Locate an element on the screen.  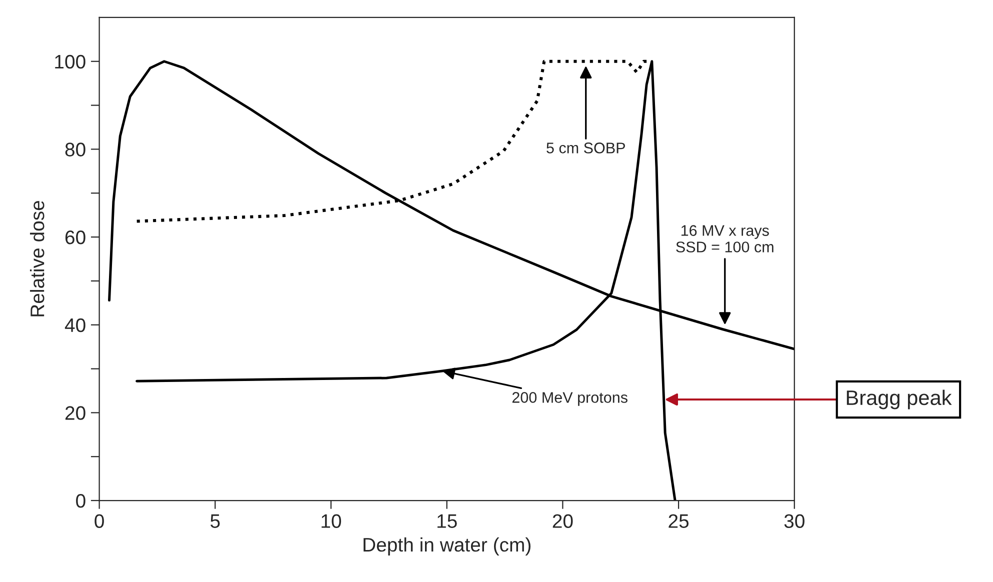
y-axis-title: Relative dose is located at coordinates (37, 258).